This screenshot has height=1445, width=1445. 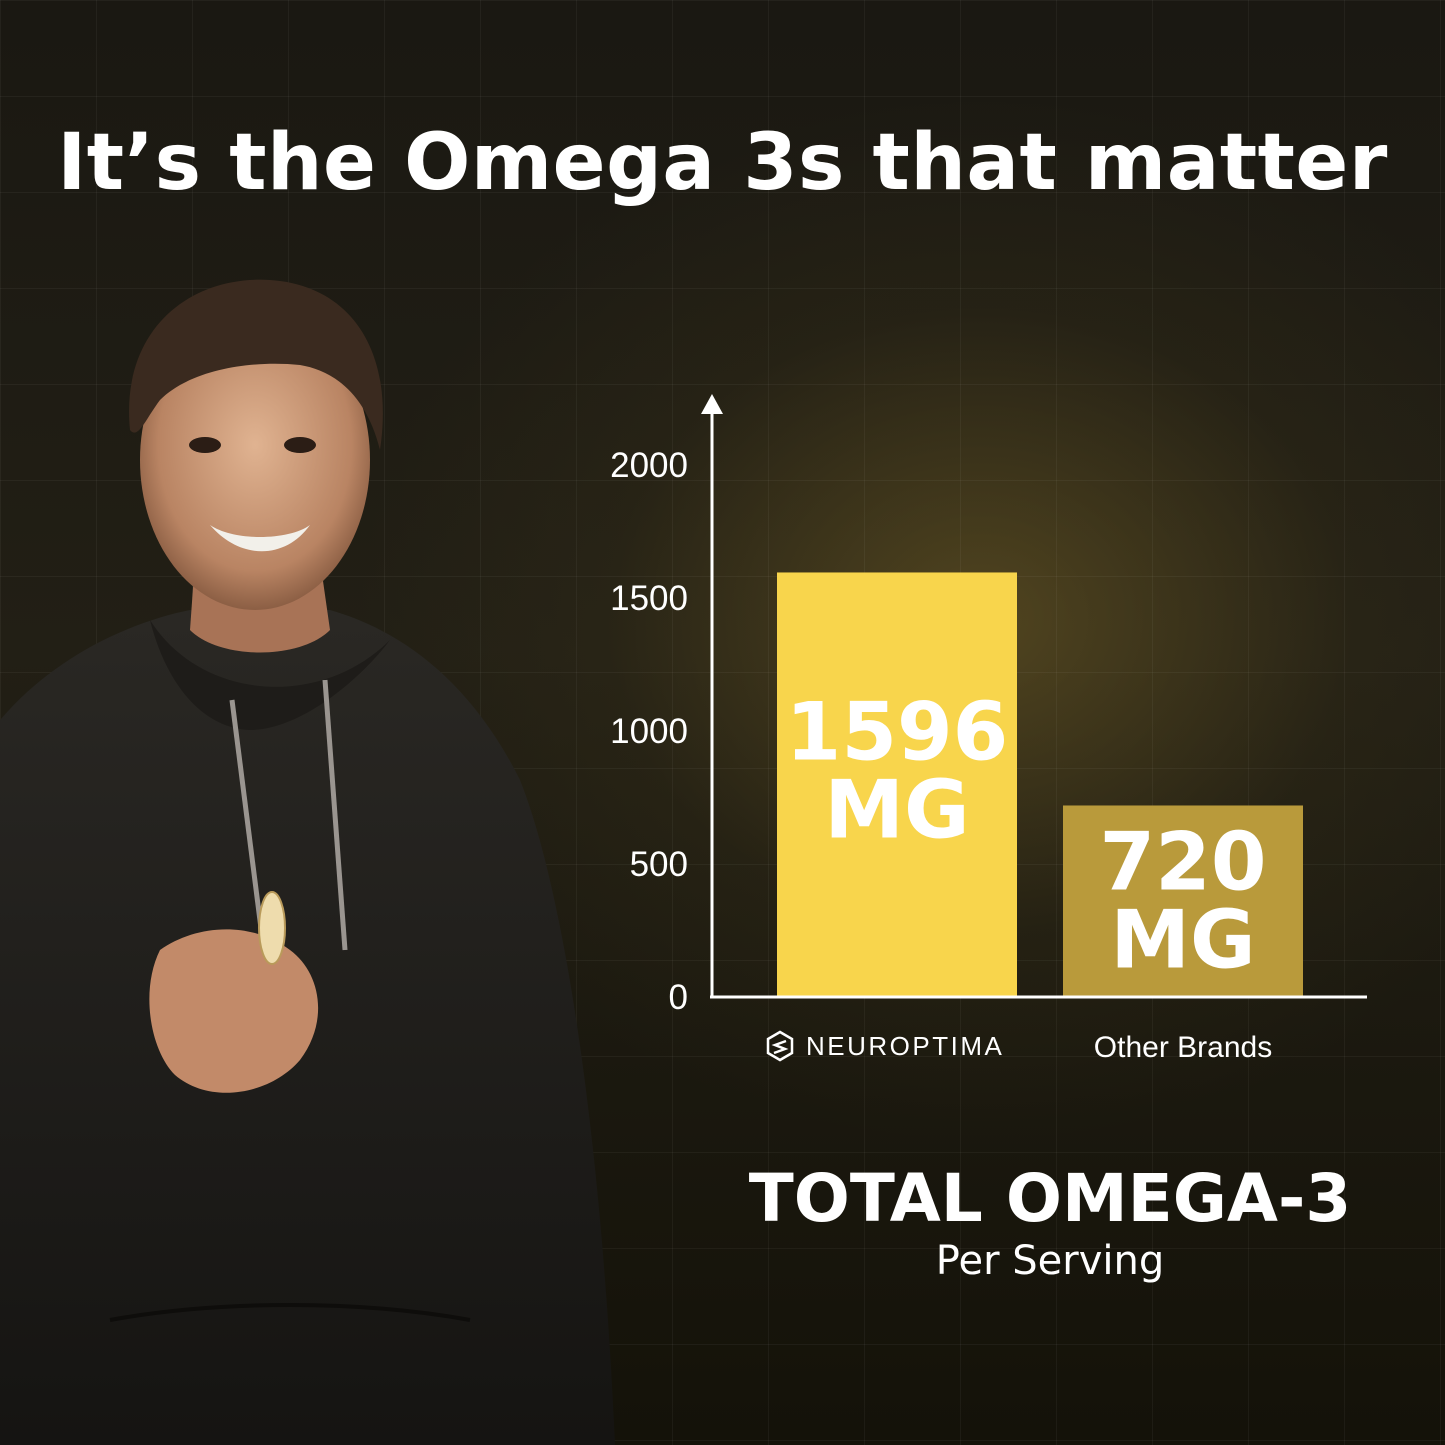 What do you see at coordinates (649, 598) in the screenshot?
I see `y-tick-label: 1500` at bounding box center [649, 598].